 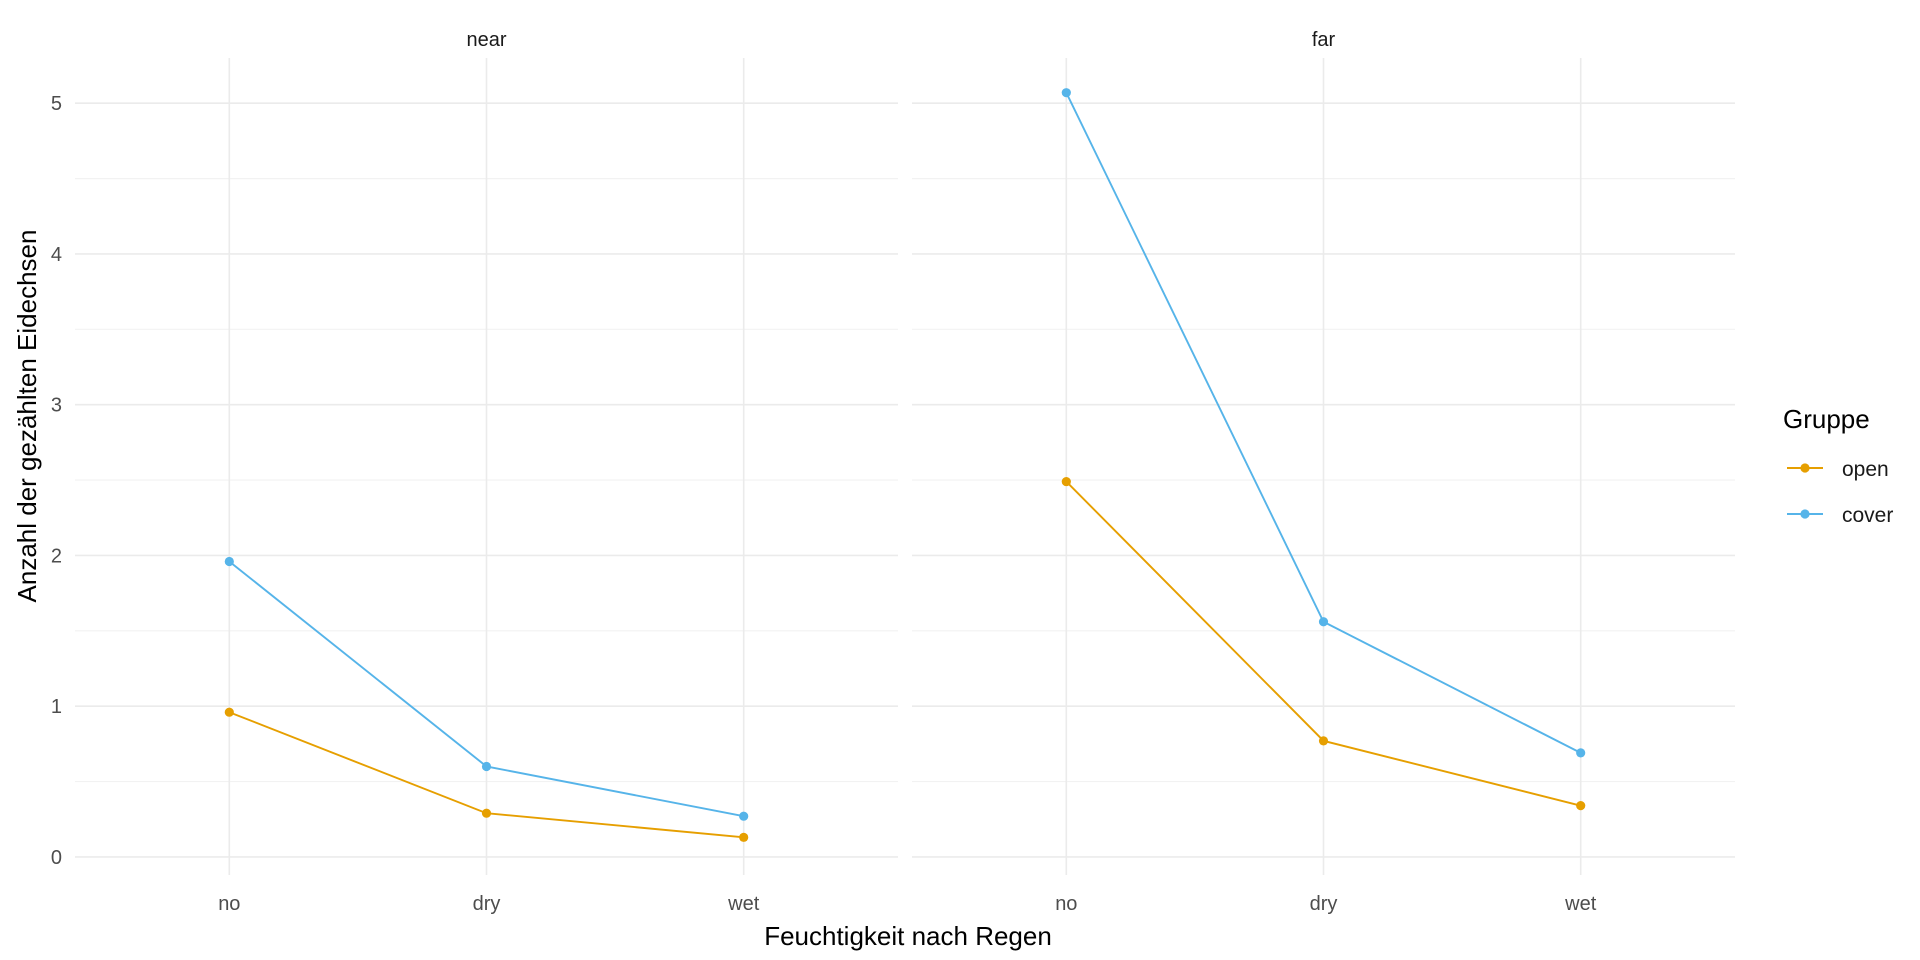 What do you see at coordinates (1867, 515) in the screenshot?
I see `legend-label: cover` at bounding box center [1867, 515].